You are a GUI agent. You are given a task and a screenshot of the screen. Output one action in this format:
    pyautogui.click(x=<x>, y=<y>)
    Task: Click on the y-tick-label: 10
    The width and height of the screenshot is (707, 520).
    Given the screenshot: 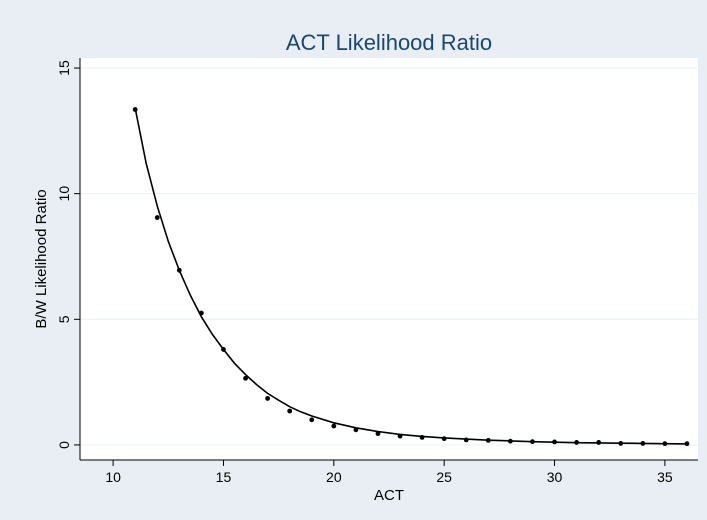 What is the action you would take?
    pyautogui.click(x=64, y=194)
    